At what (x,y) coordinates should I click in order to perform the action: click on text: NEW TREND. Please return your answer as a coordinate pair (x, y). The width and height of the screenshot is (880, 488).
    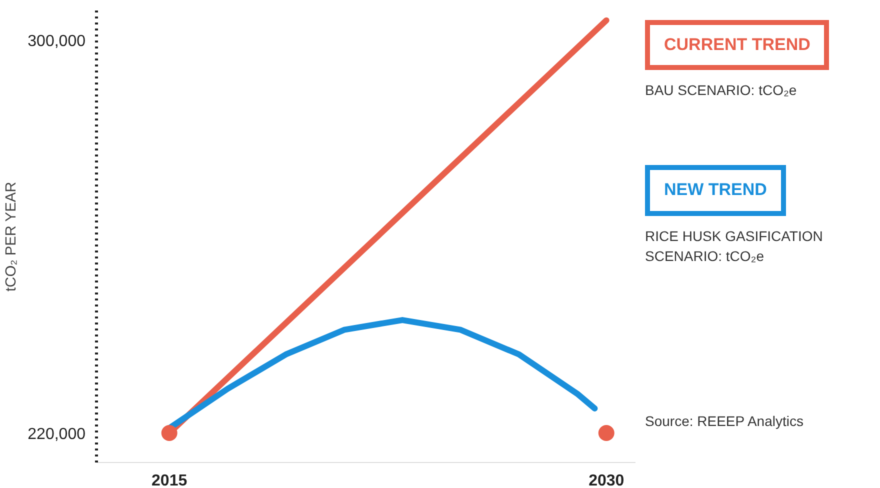
    Looking at the image, I should click on (715, 190).